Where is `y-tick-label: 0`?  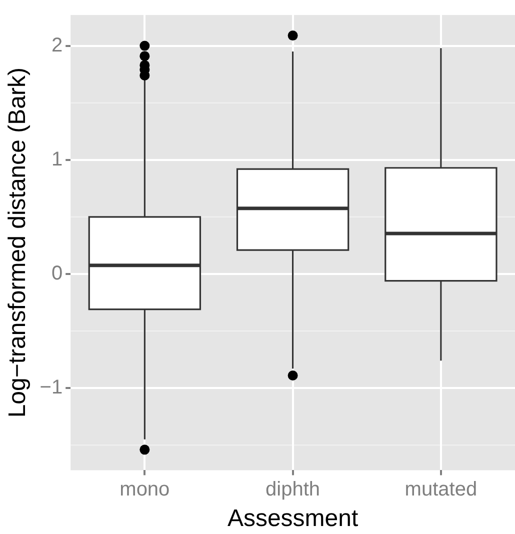 y-tick-label: 0 is located at coordinates (57, 273).